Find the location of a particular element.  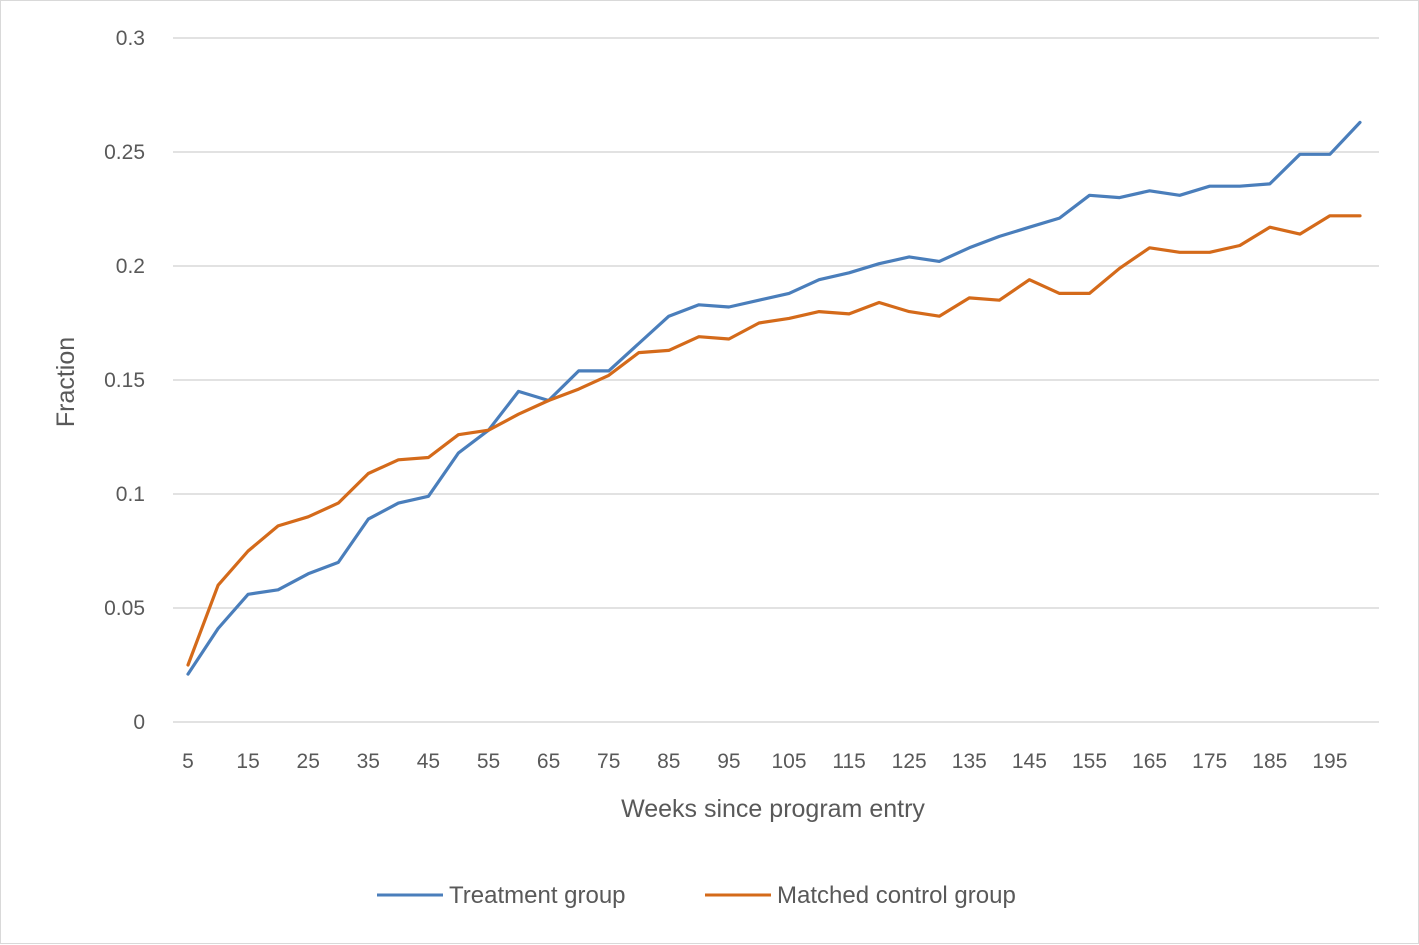

y-tick-label: 0.15 is located at coordinates (124, 380).